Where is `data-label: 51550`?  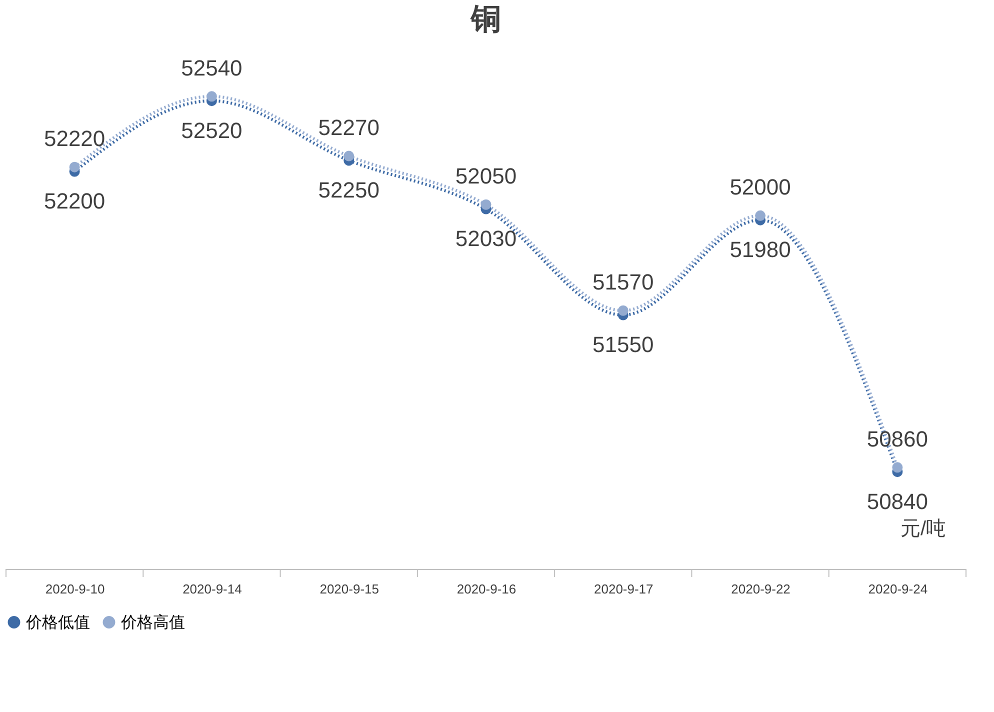 data-label: 51550 is located at coordinates (623, 345).